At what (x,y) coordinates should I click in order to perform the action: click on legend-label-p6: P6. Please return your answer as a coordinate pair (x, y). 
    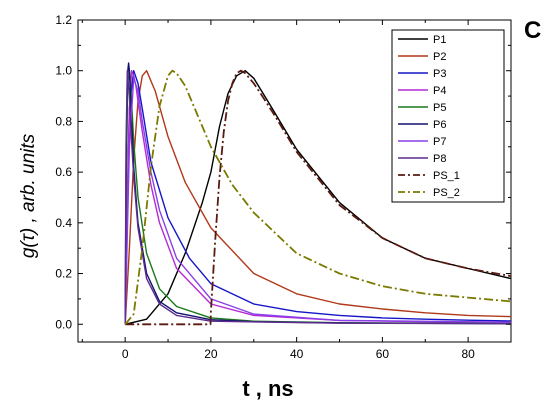
    Looking at the image, I should click on (439, 125).